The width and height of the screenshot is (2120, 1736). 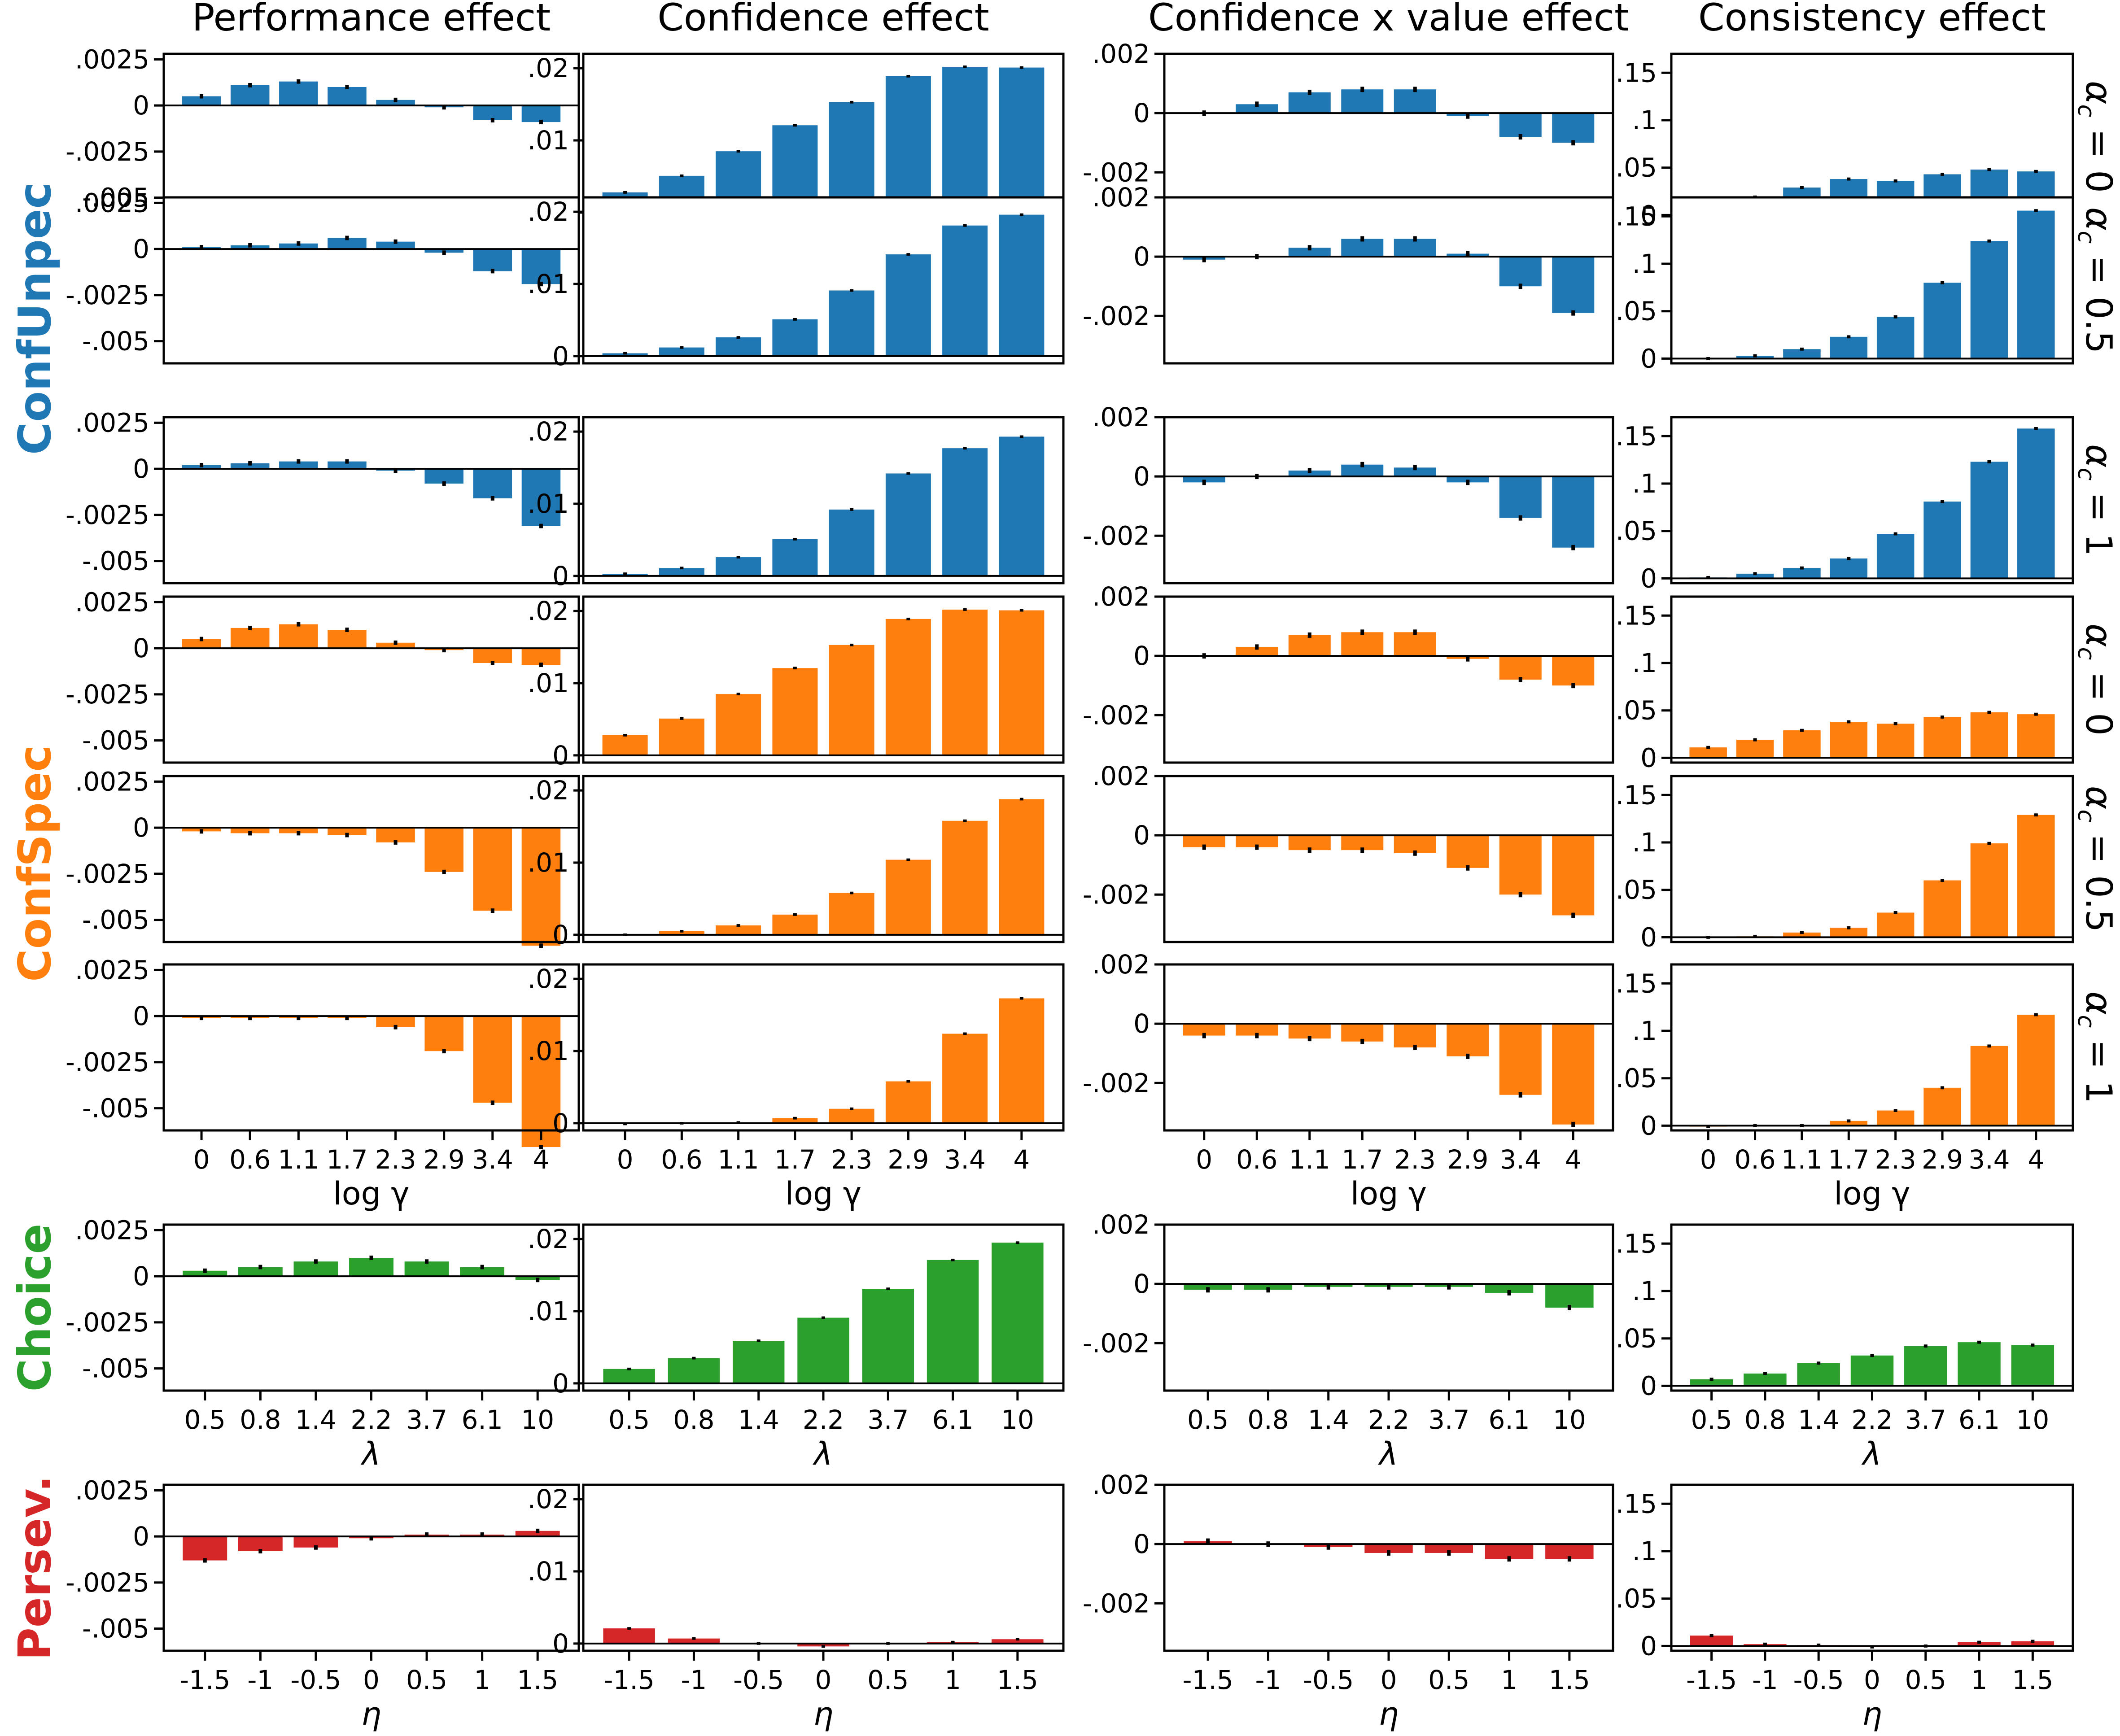 I want to click on x-axis-label: λ, so click(x=1387, y=1453).